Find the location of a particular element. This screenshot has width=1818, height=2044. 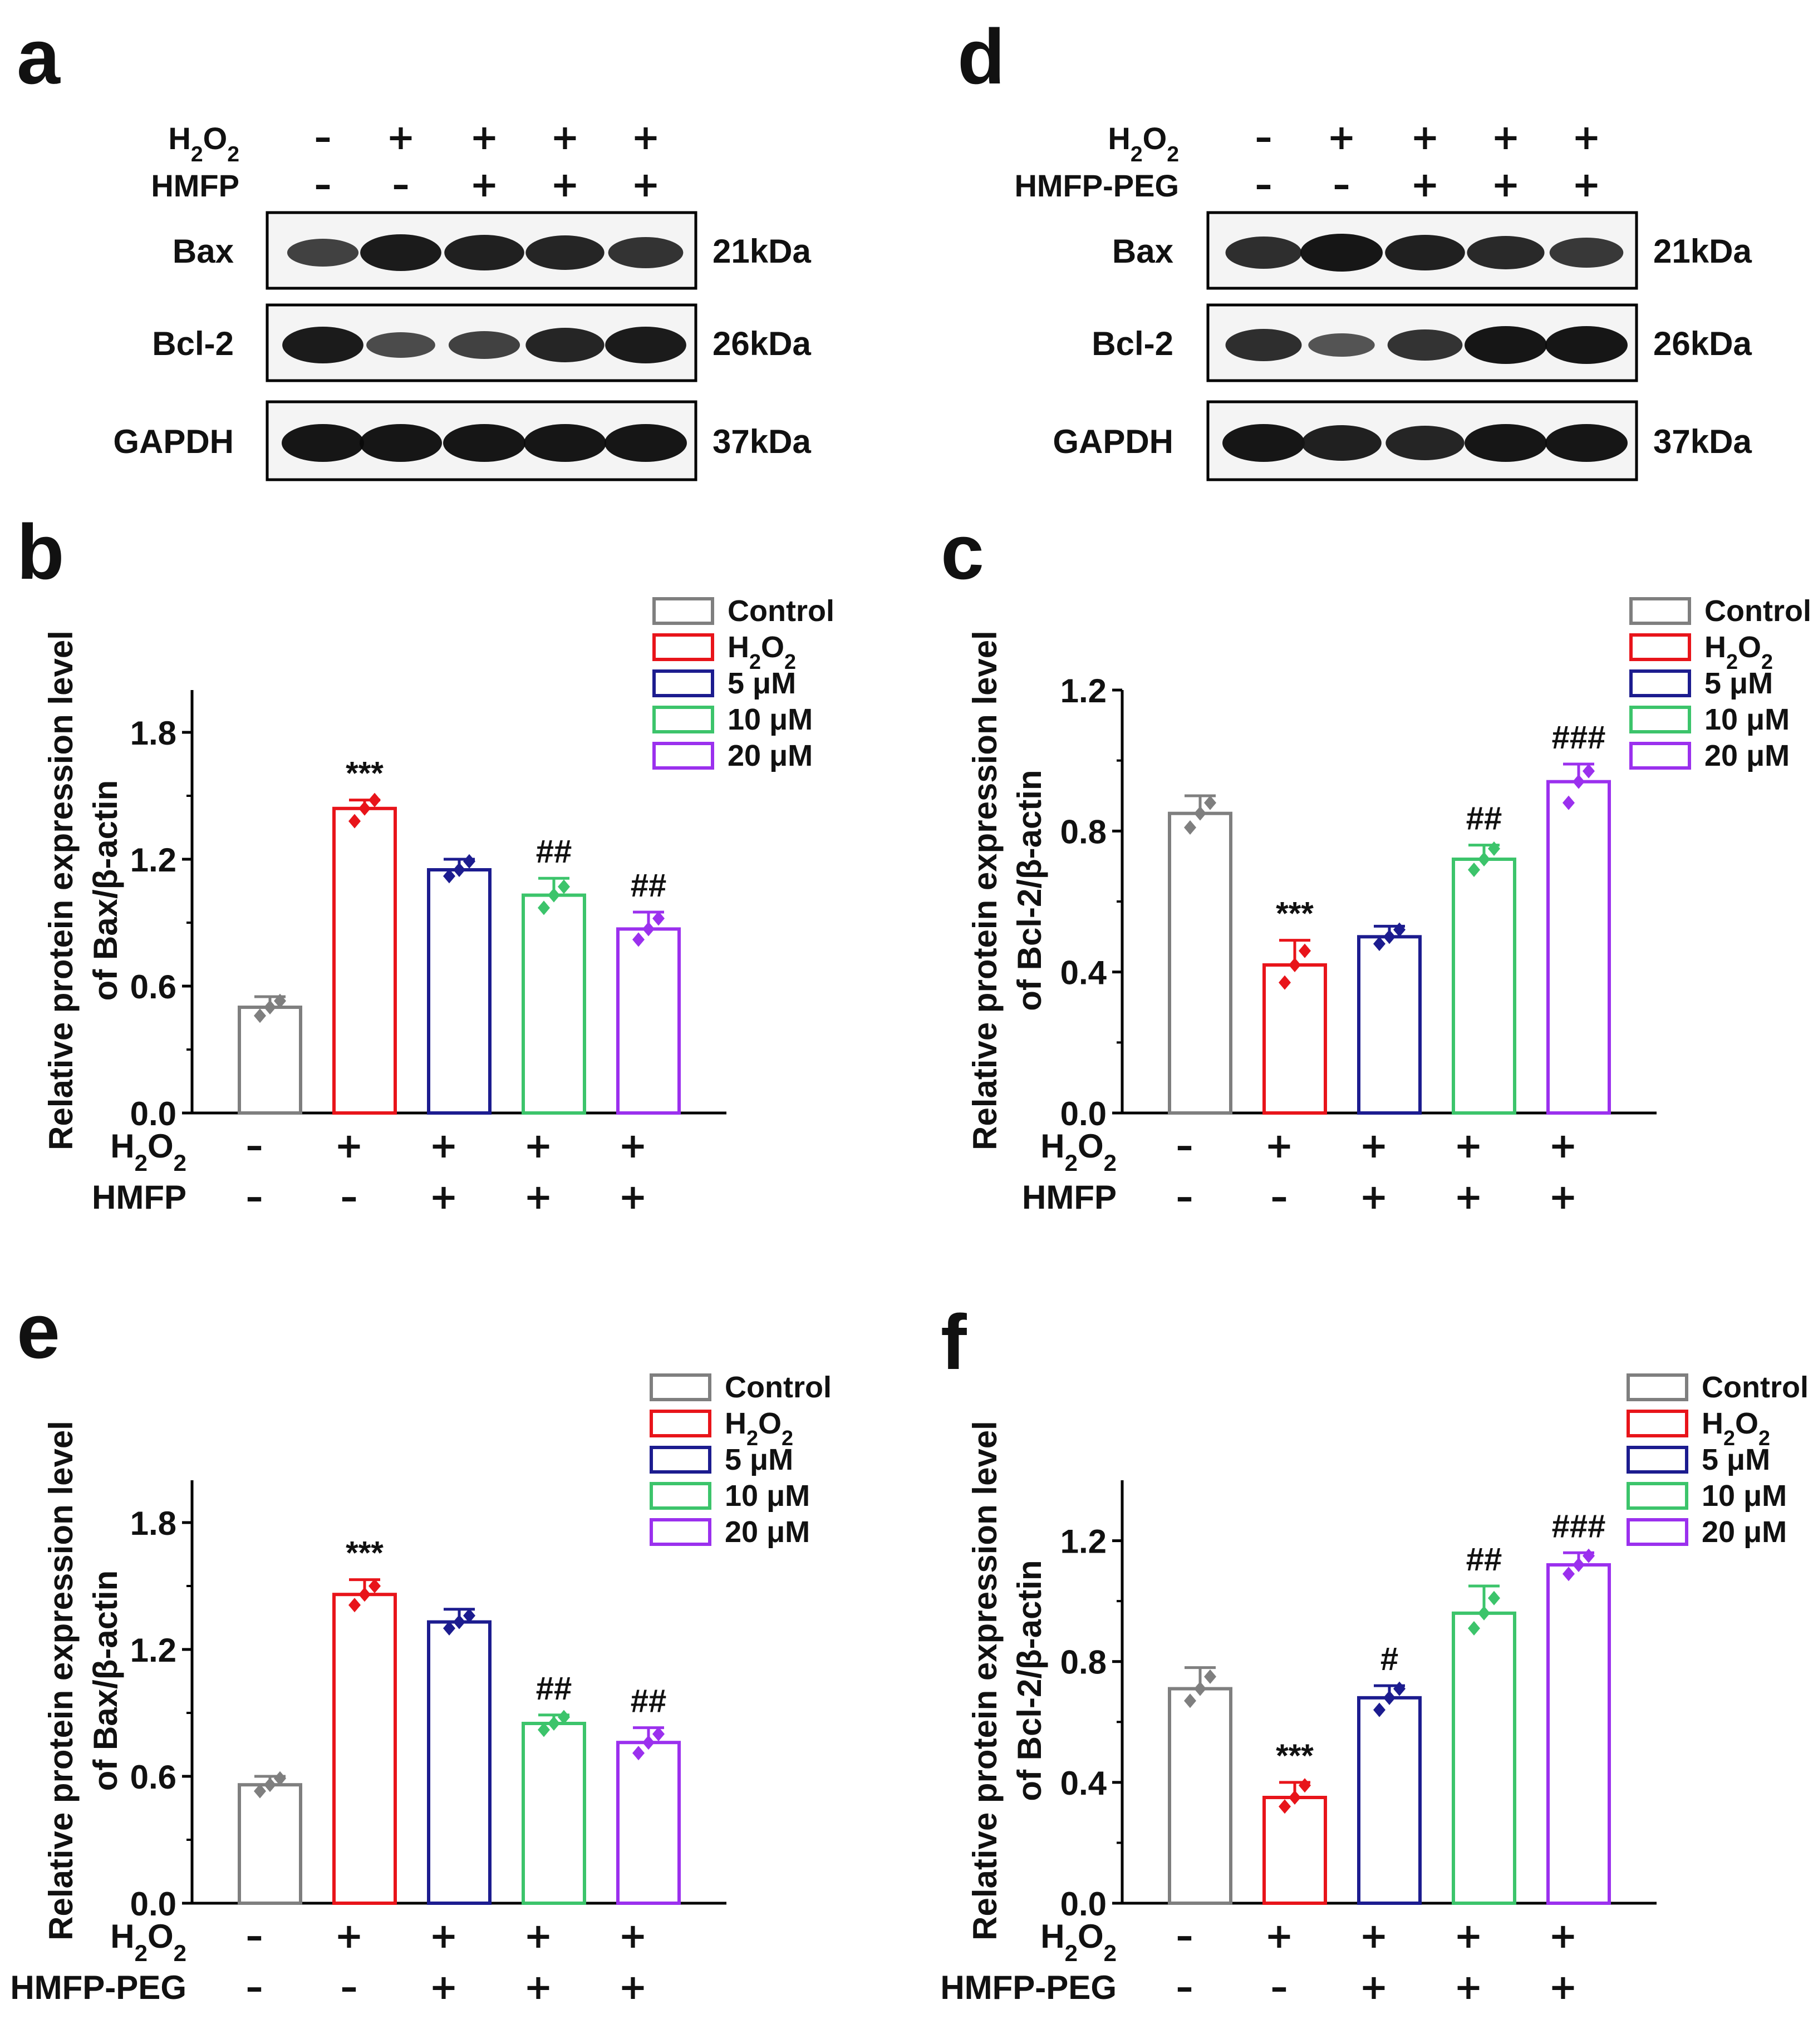

band-size: 26kDa is located at coordinates (762, 343).